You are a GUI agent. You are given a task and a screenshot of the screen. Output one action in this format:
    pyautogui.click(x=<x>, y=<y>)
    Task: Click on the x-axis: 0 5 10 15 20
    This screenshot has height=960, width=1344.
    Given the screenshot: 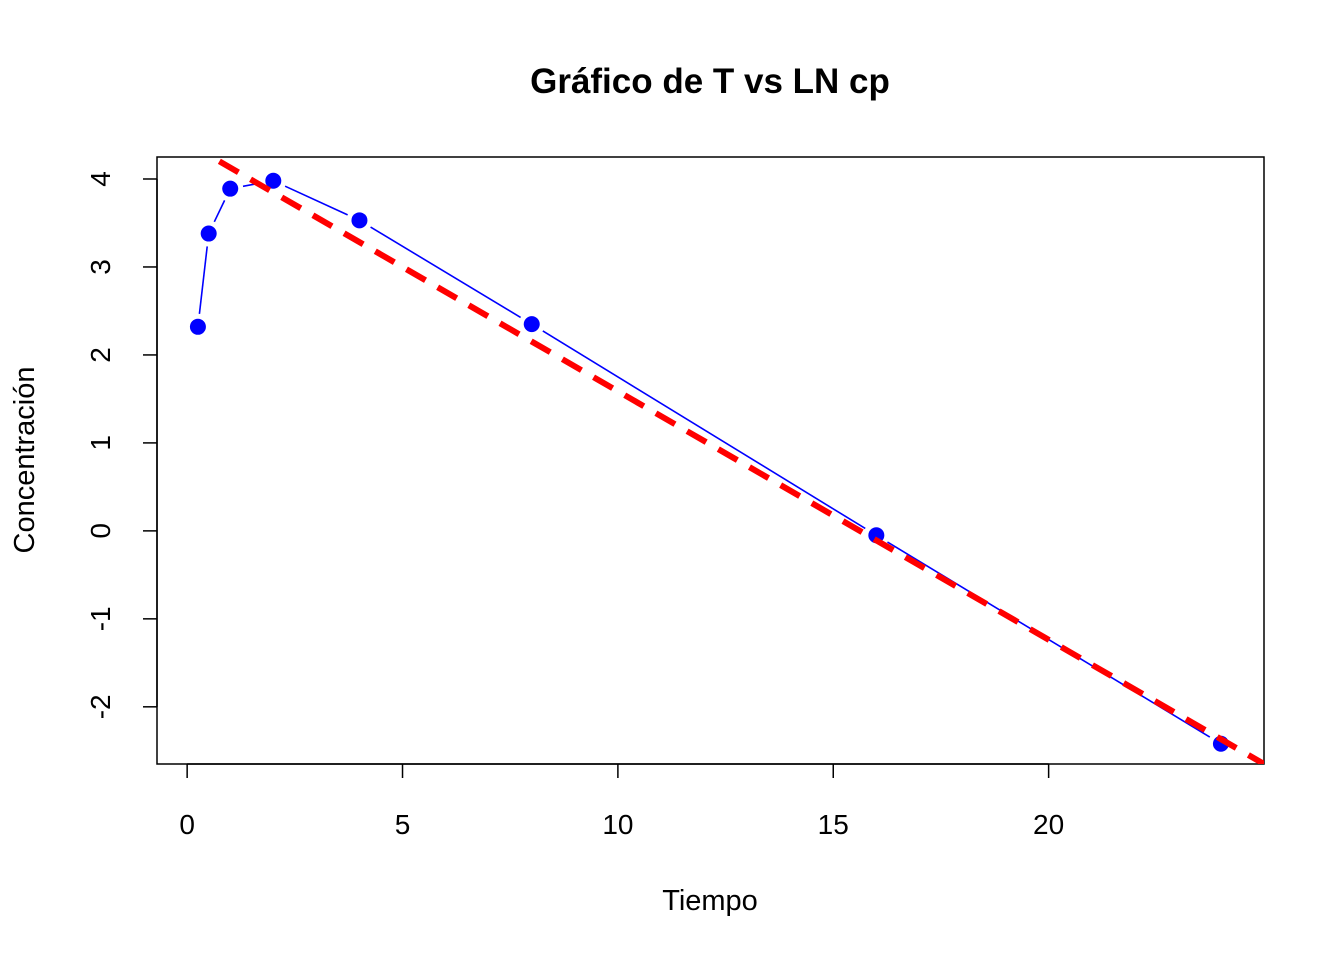 What is the action you would take?
    pyautogui.click(x=621, y=801)
    